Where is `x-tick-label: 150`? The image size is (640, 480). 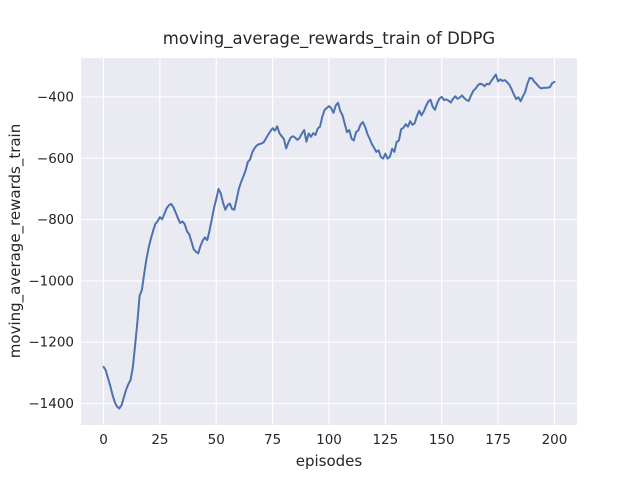 x-tick-label: 150 is located at coordinates (442, 440).